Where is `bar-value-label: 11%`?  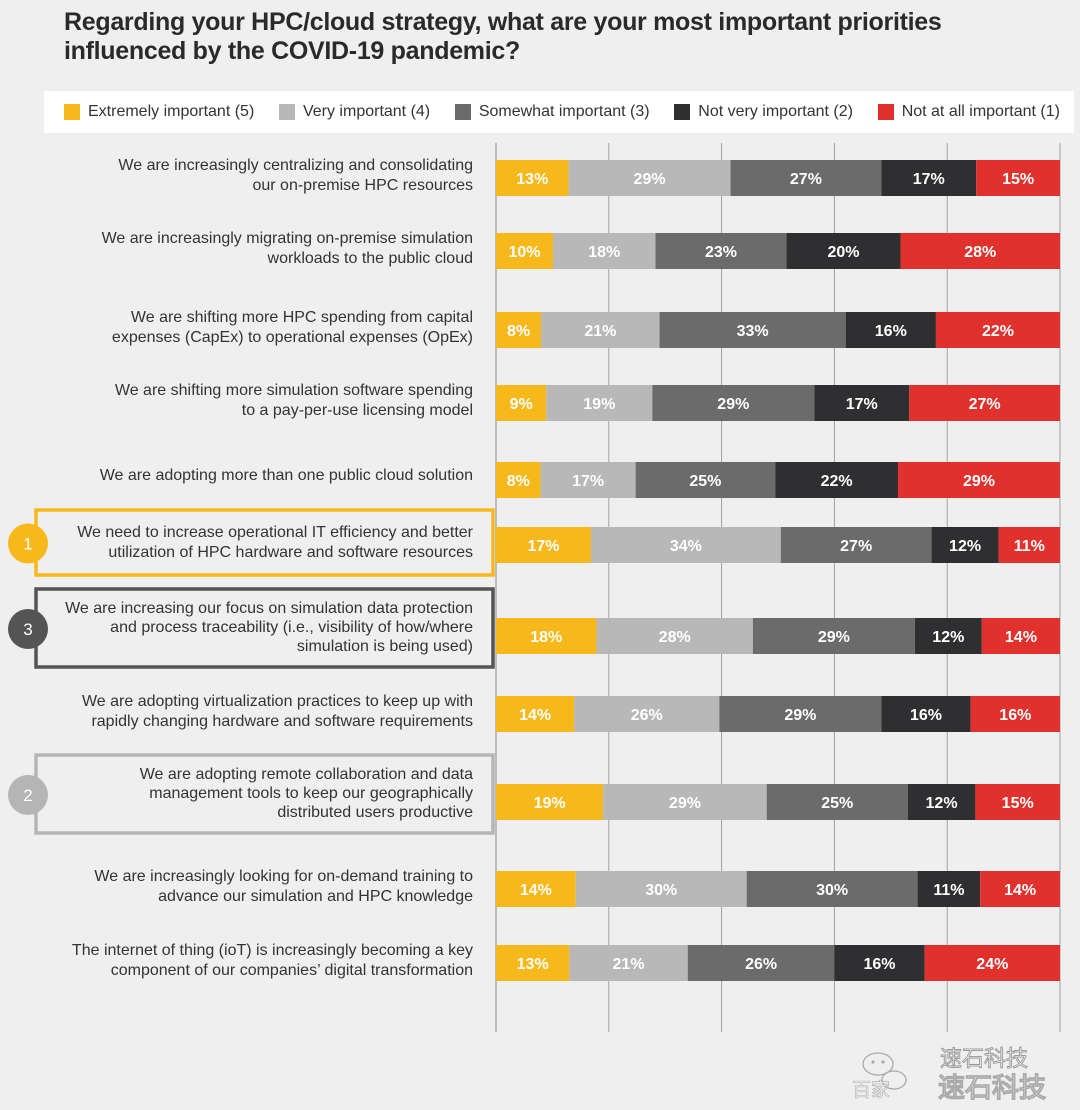
bar-value-label: 11% is located at coordinates (1029, 546).